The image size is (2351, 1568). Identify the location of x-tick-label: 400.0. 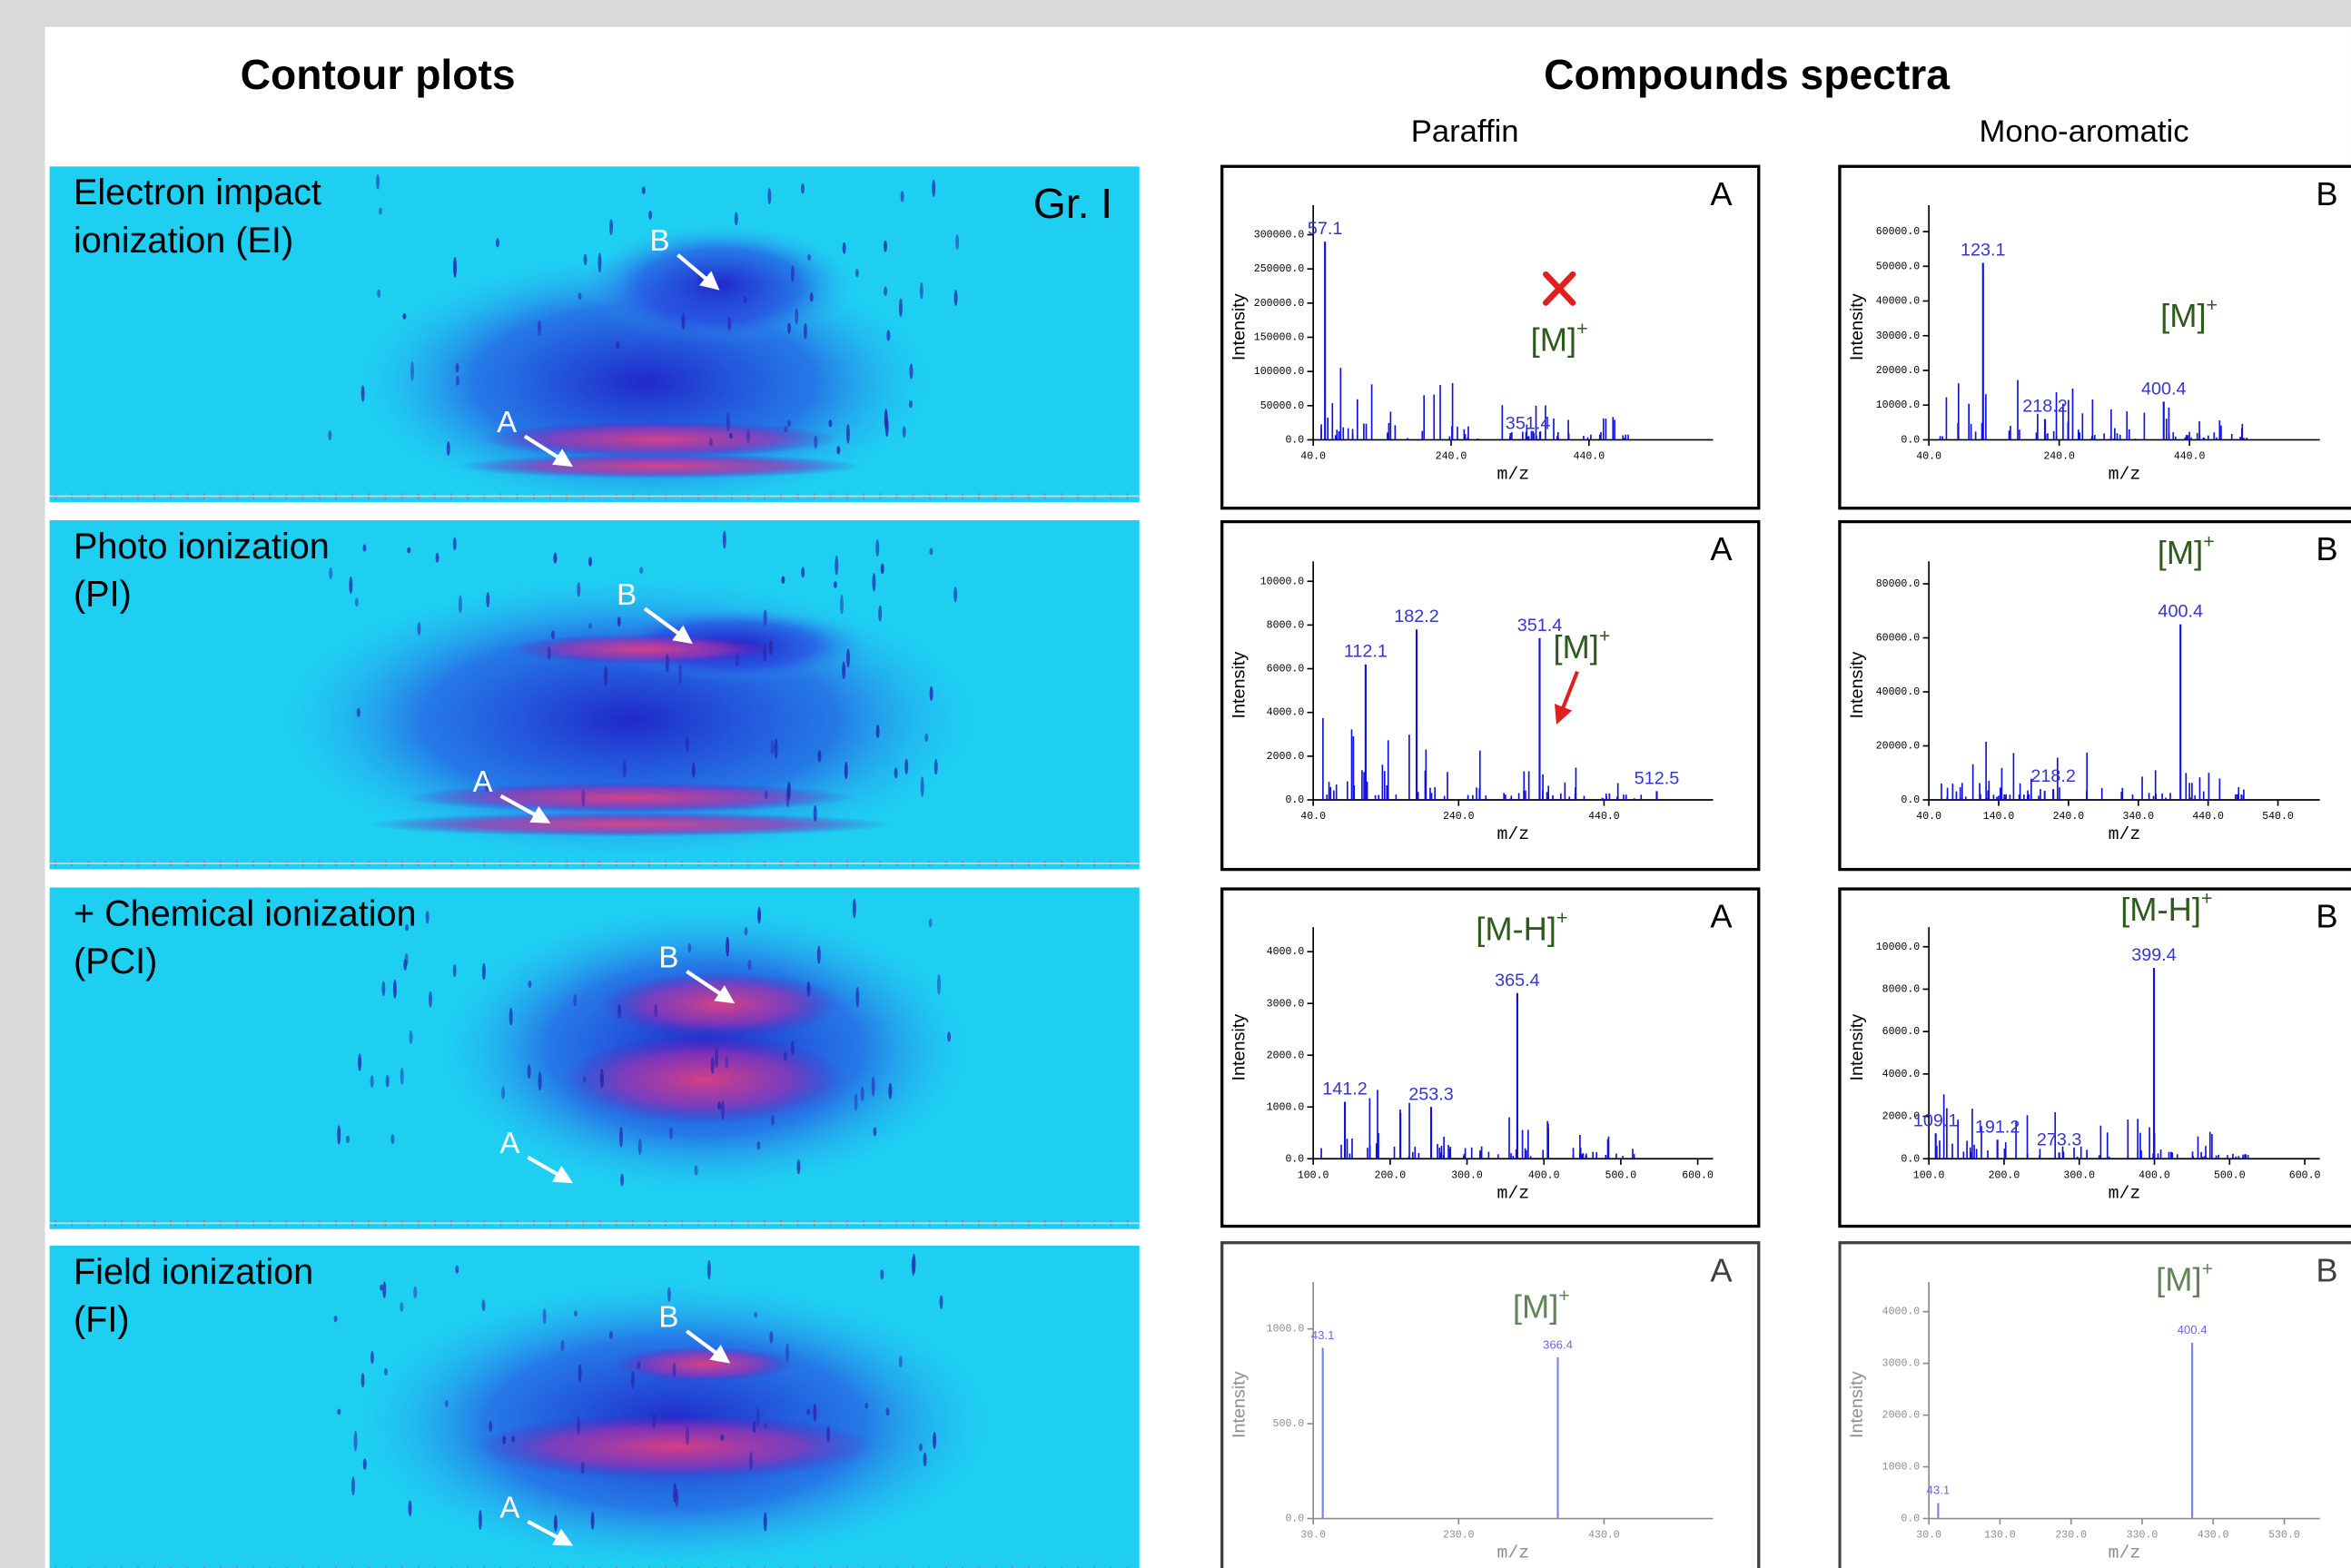
(2154, 1175).